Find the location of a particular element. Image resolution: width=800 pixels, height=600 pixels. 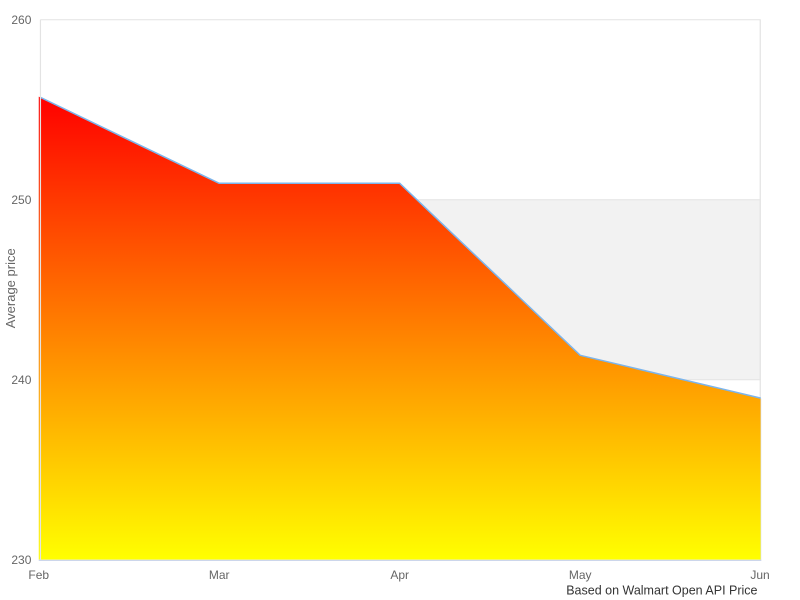

svg-text:Based on Walmart Open API Pric: Based on Walmart Open API Price is located at coordinates (661, 591).